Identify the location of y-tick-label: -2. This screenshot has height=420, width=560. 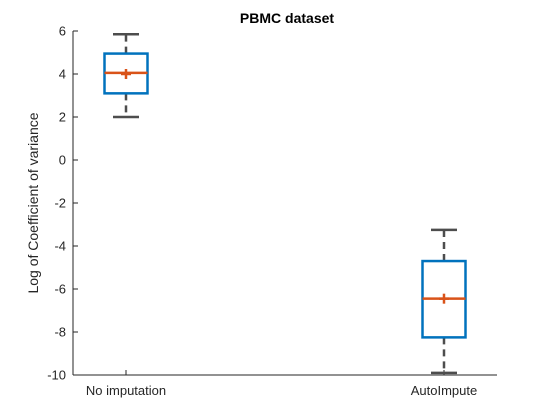
(60, 203).